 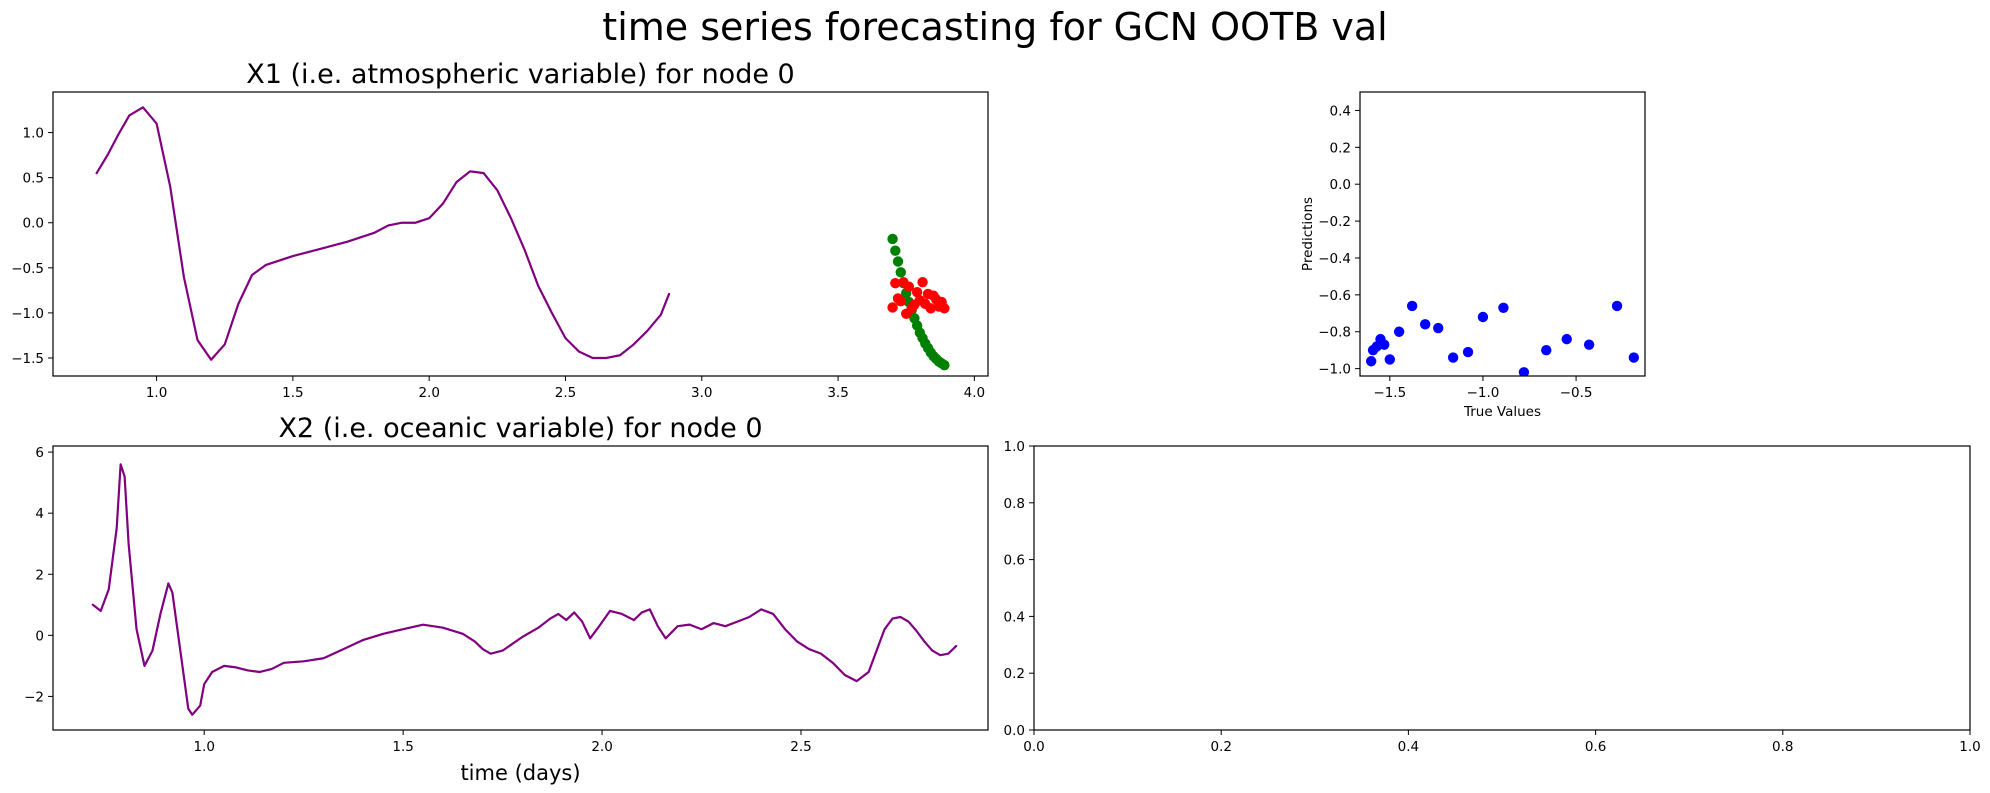 I want to click on y-tick-label-empty-5: 1.0, so click(x=1014, y=447).